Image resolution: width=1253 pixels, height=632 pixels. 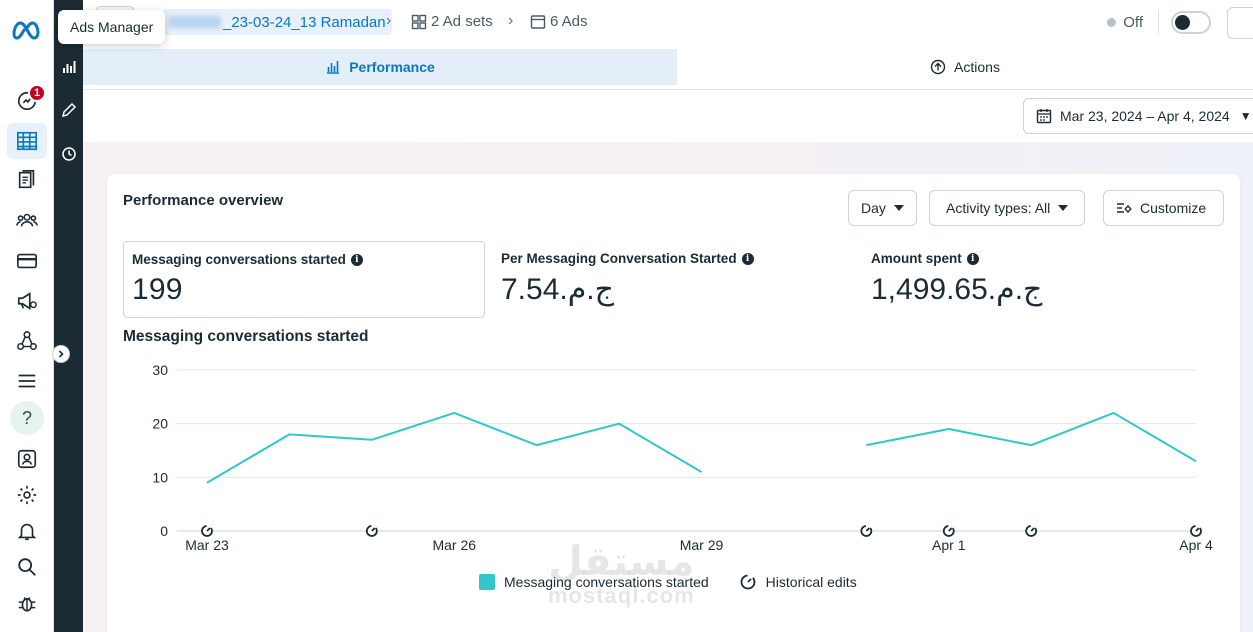 What do you see at coordinates (938, 67) in the screenshot?
I see `arrow-up-circle-icon` at bounding box center [938, 67].